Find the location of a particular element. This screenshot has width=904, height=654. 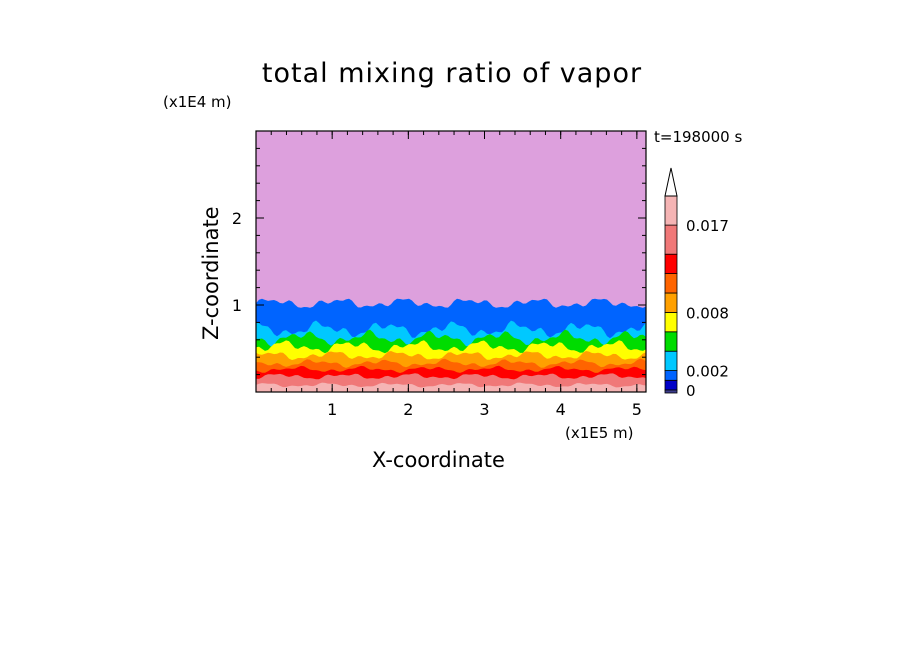

x-tick-label: 5 is located at coordinates (637, 409).